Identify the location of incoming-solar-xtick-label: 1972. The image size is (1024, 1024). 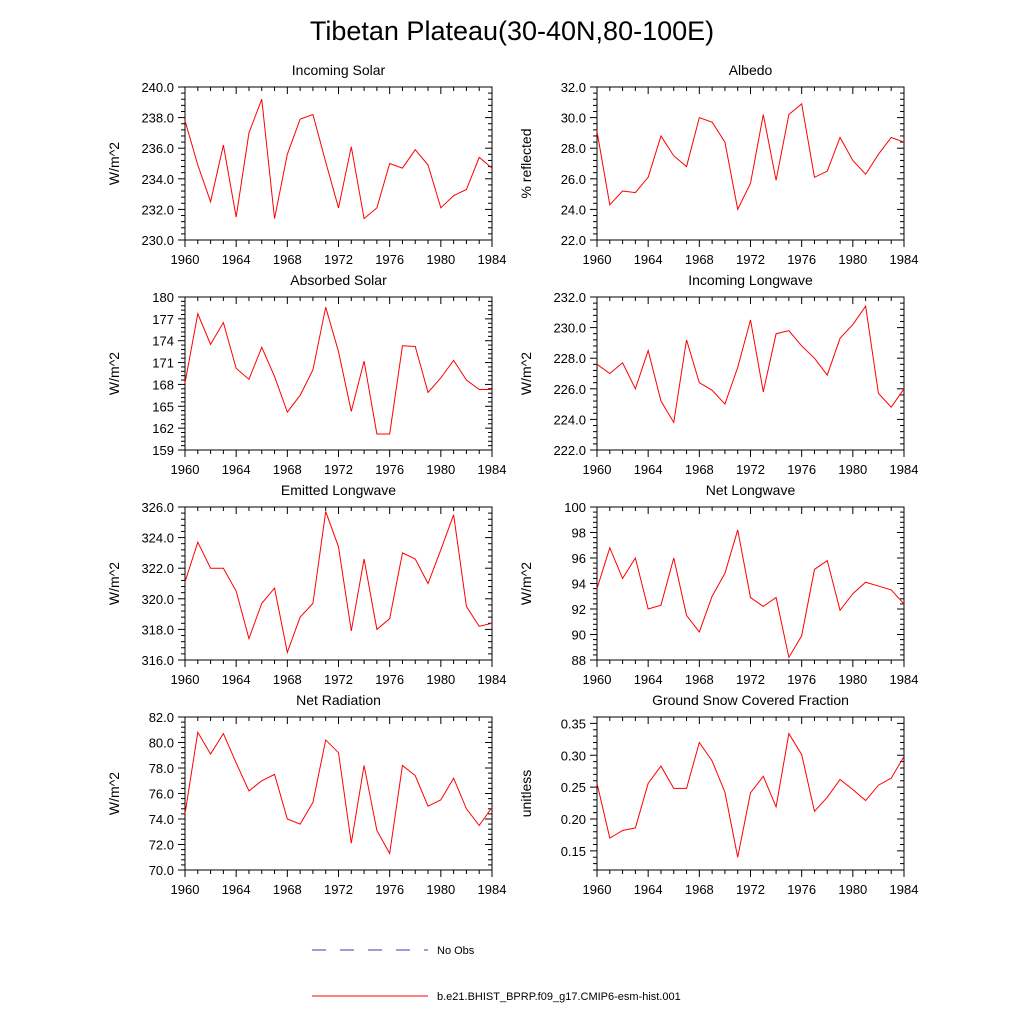
(338, 259).